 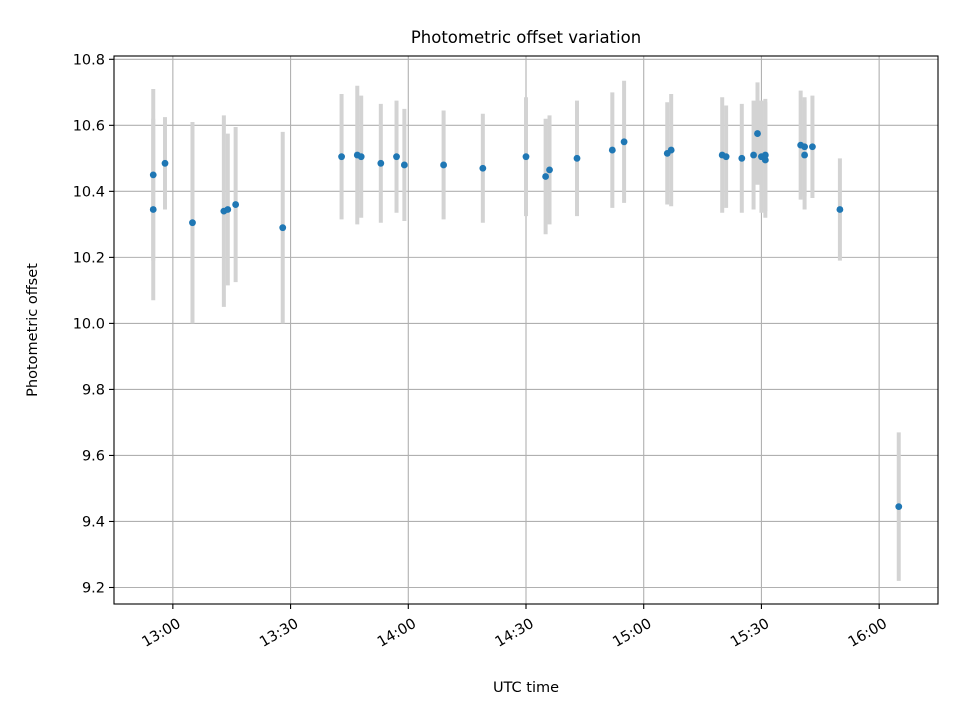 What do you see at coordinates (93, 522) in the screenshot?
I see `y-tick-label: 9.4` at bounding box center [93, 522].